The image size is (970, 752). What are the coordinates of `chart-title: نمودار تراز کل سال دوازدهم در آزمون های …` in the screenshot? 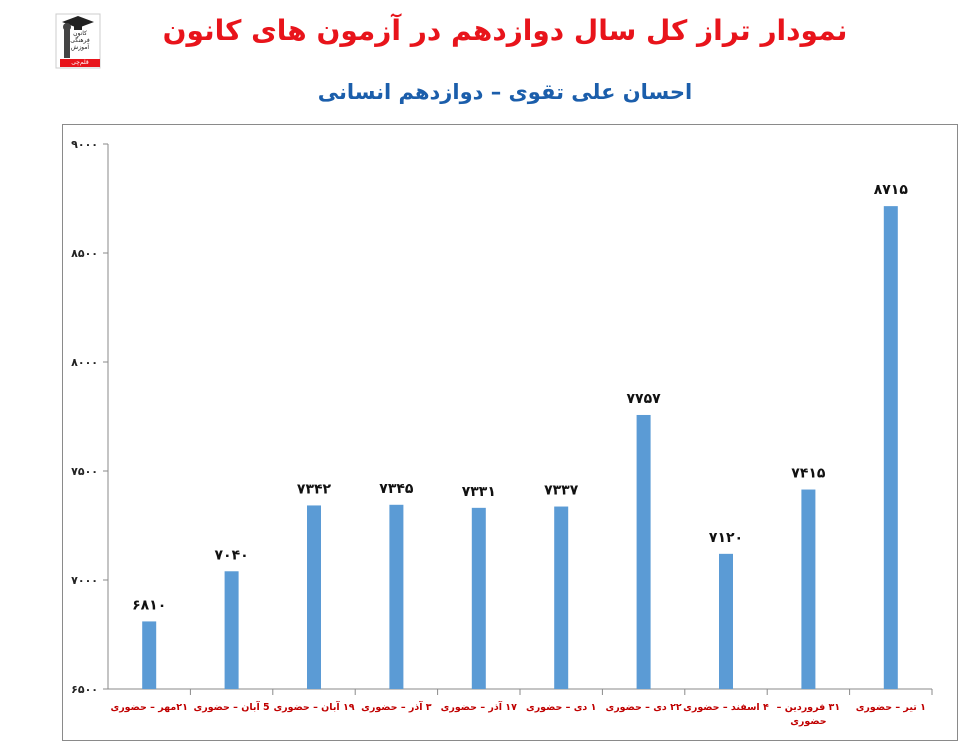 It's located at (505, 30).